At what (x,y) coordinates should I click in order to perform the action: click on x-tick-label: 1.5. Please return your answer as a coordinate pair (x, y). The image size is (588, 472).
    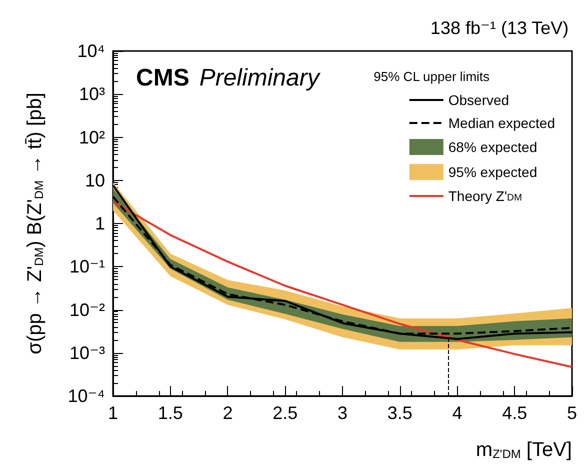
    Looking at the image, I should click on (170, 413).